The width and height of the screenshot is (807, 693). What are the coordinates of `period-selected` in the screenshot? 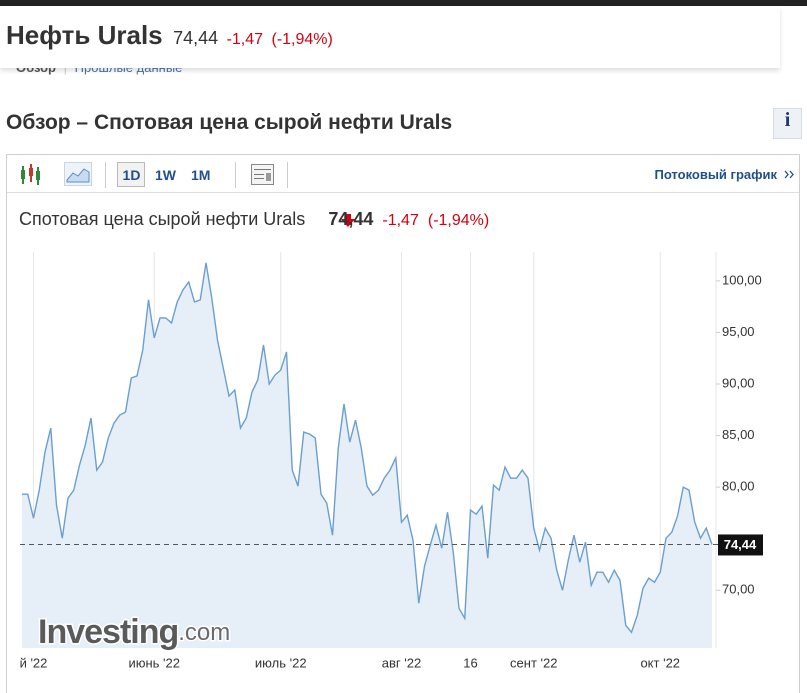 It's located at (131, 174).